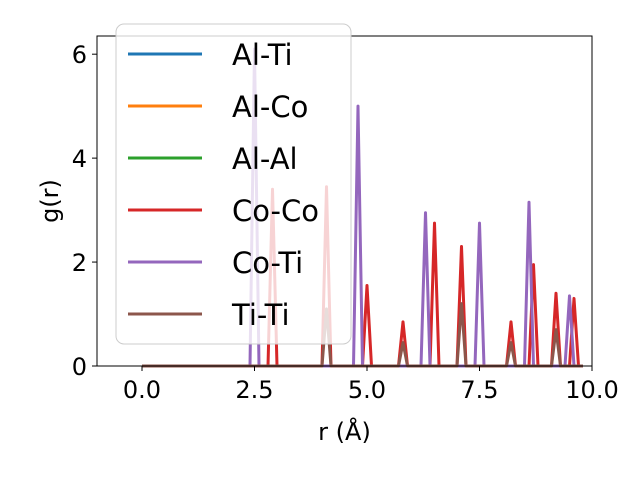 The image size is (640, 480). What do you see at coordinates (267, 263) in the screenshot?
I see `legend-label: Co-Ti` at bounding box center [267, 263].